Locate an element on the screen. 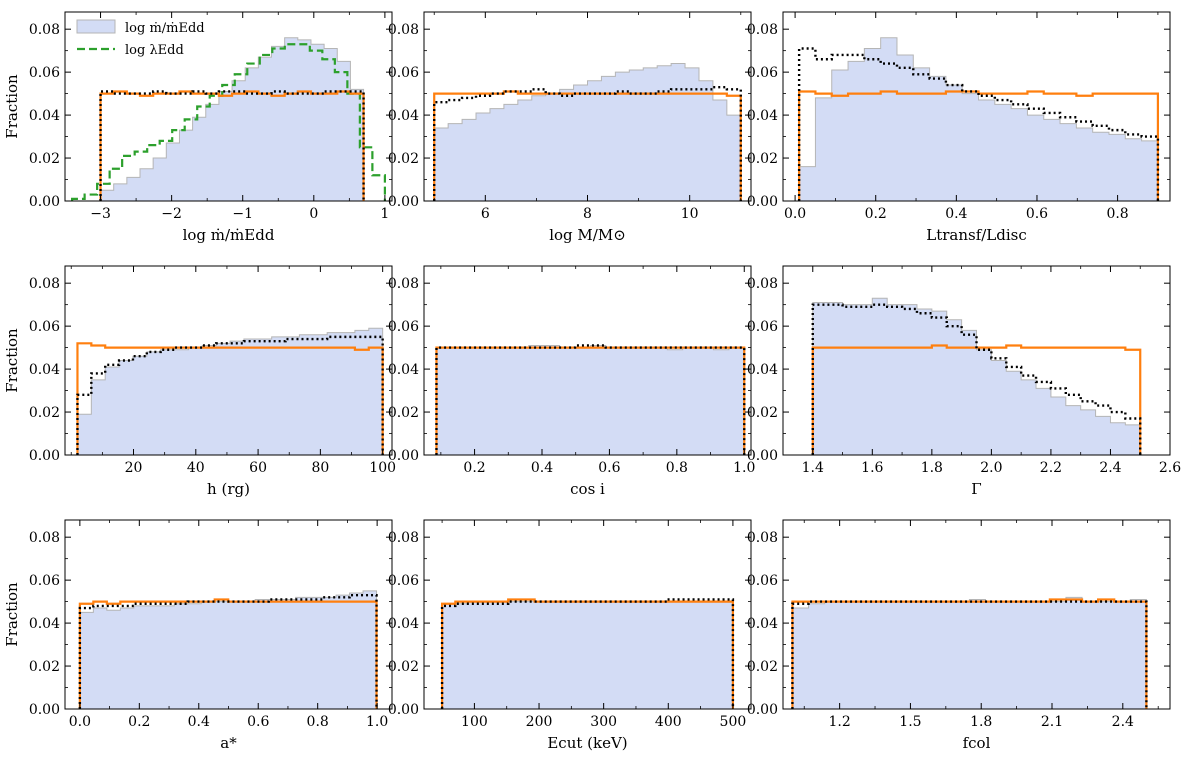  panel-9: 0.00 0.02 0.04 0.06 0.08 1.2 1.5 1.8 2.1 2.4 fcol is located at coordinates (959, 635).